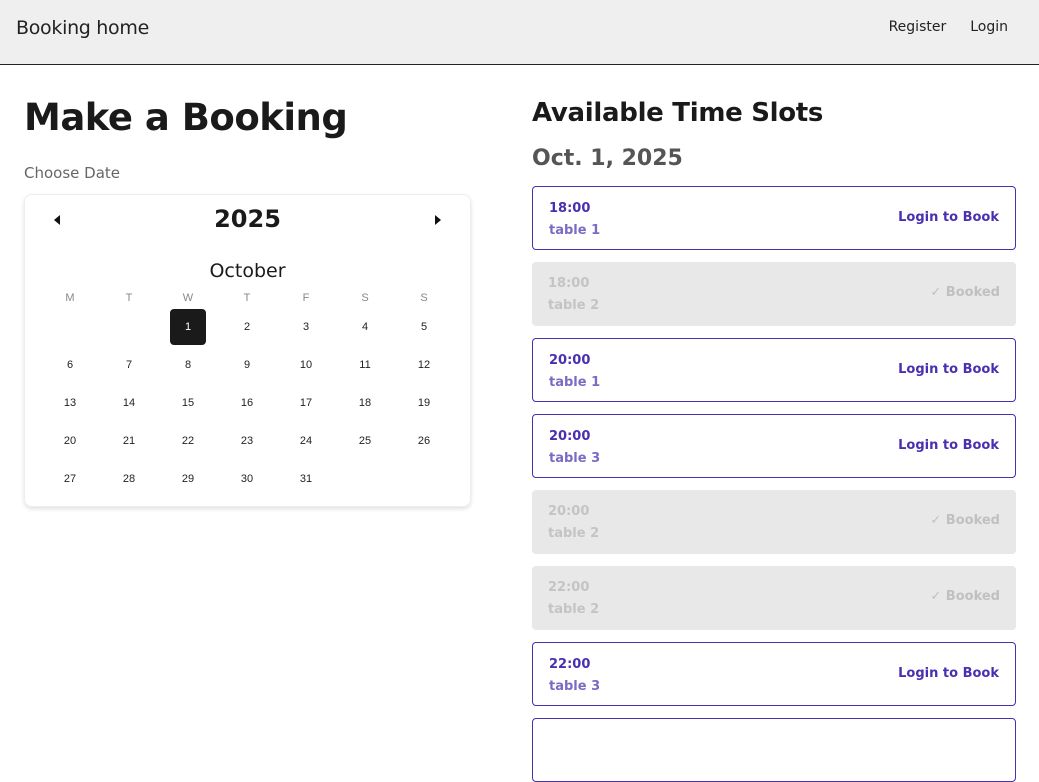  Describe the element at coordinates (186, 117) in the screenshot. I see `page-title: Make a Booking` at that location.